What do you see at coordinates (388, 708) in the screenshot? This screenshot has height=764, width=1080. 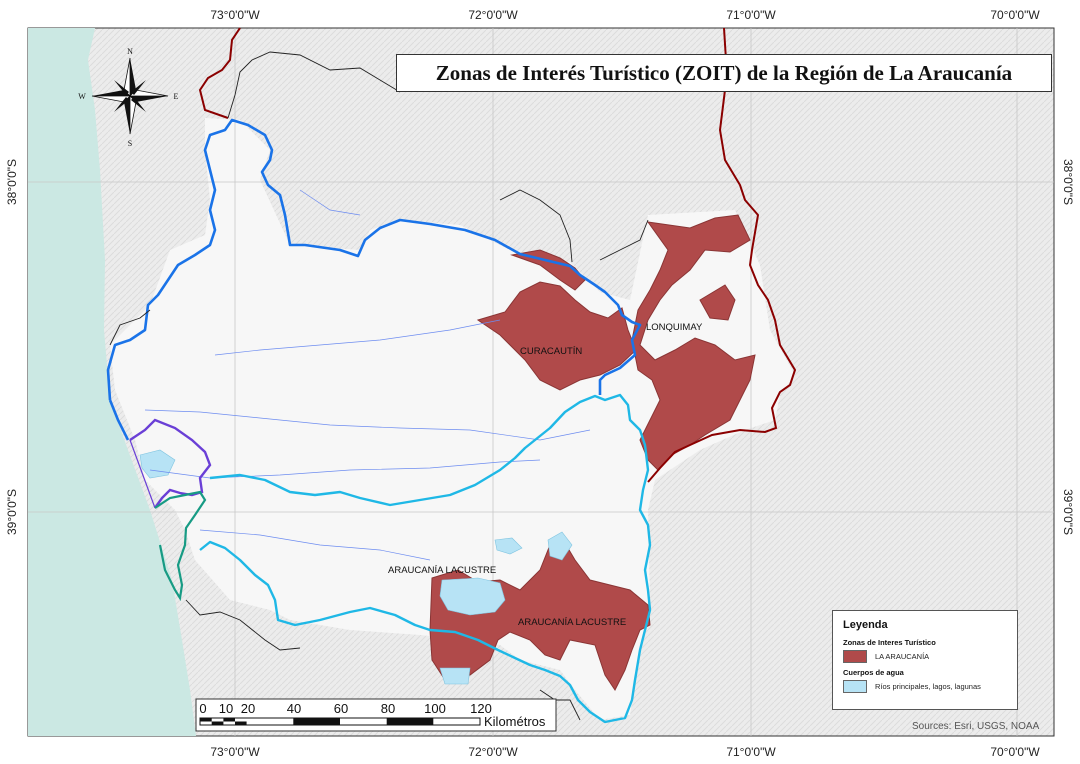 I see `scale-tick-80: 80` at bounding box center [388, 708].